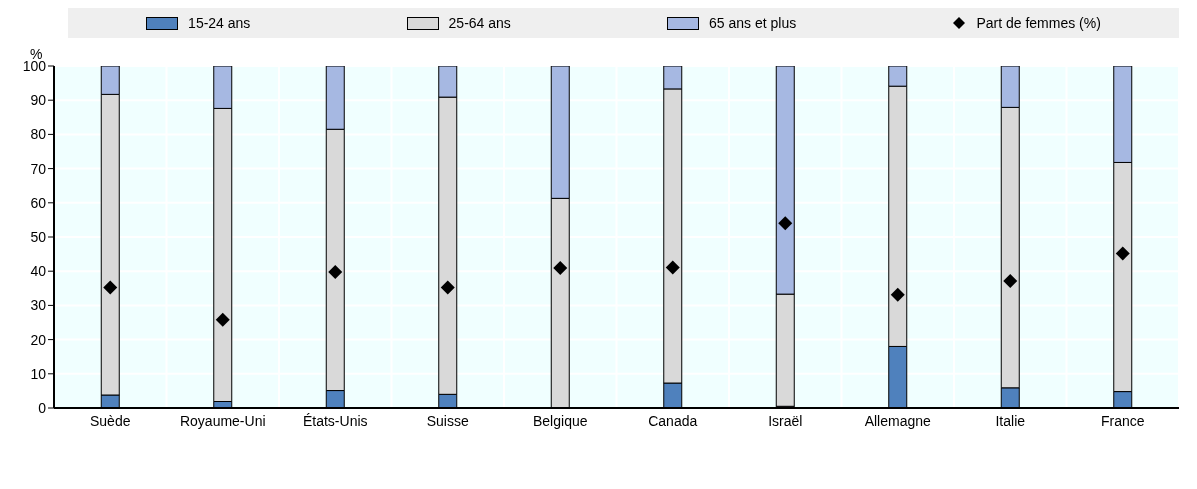 This screenshot has width=1197, height=489. What do you see at coordinates (42, 407) in the screenshot?
I see `y-tick-label: 0` at bounding box center [42, 407].